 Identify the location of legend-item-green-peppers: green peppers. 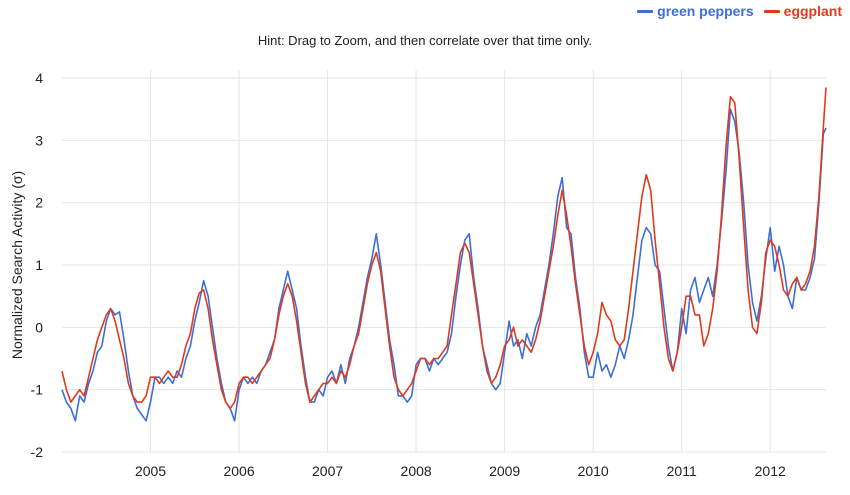
(695, 11).